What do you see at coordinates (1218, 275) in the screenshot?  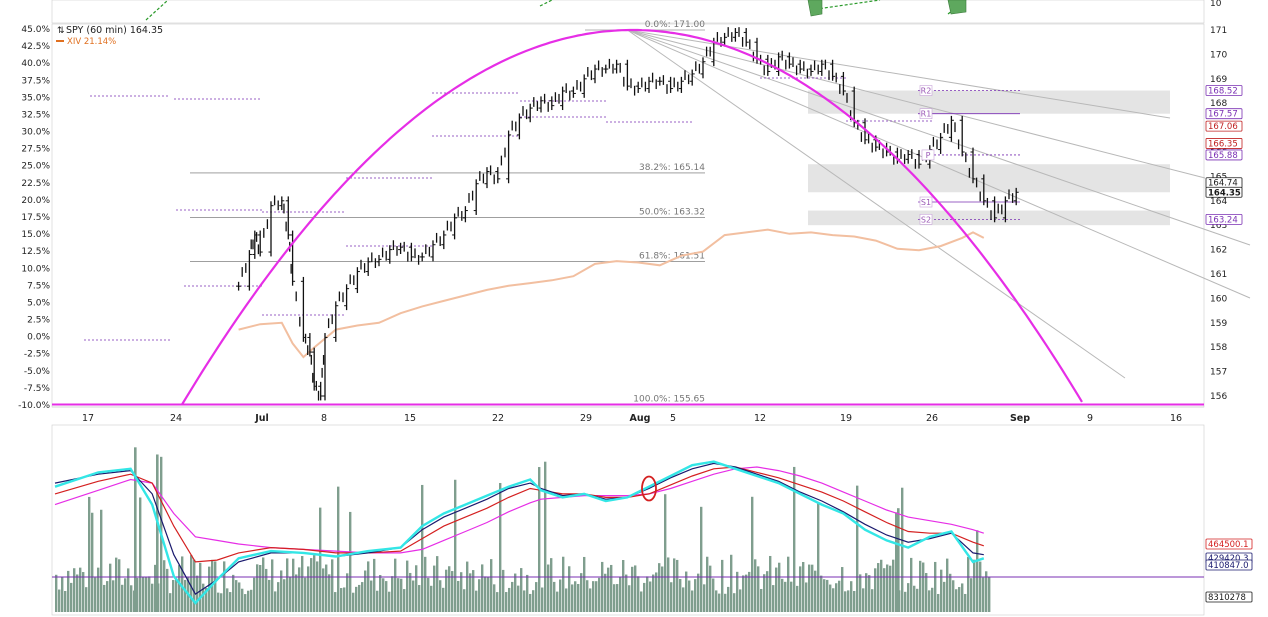 I see `right-axis-tick: 161` at bounding box center [1218, 275].